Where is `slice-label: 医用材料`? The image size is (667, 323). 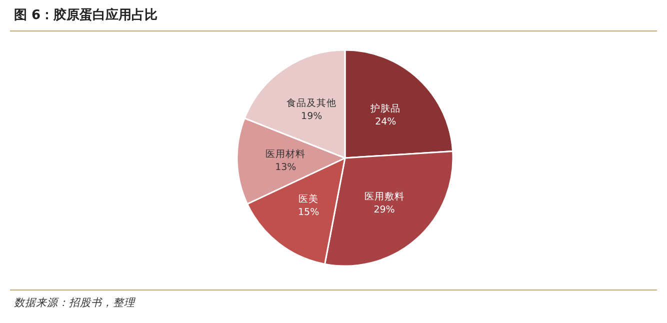
slice-label: 医用材料 is located at coordinates (286, 154).